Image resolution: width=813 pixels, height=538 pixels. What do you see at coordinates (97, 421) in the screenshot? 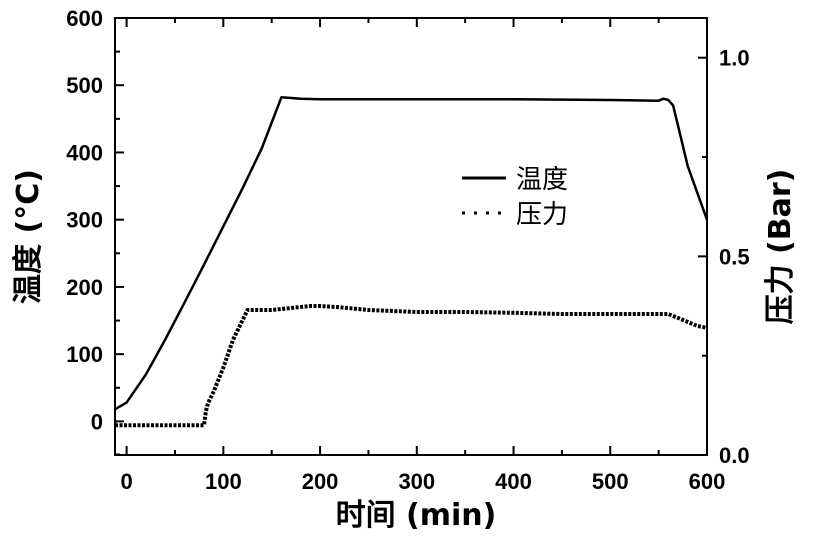
I see `left-y-tick-label: 0` at bounding box center [97, 421].